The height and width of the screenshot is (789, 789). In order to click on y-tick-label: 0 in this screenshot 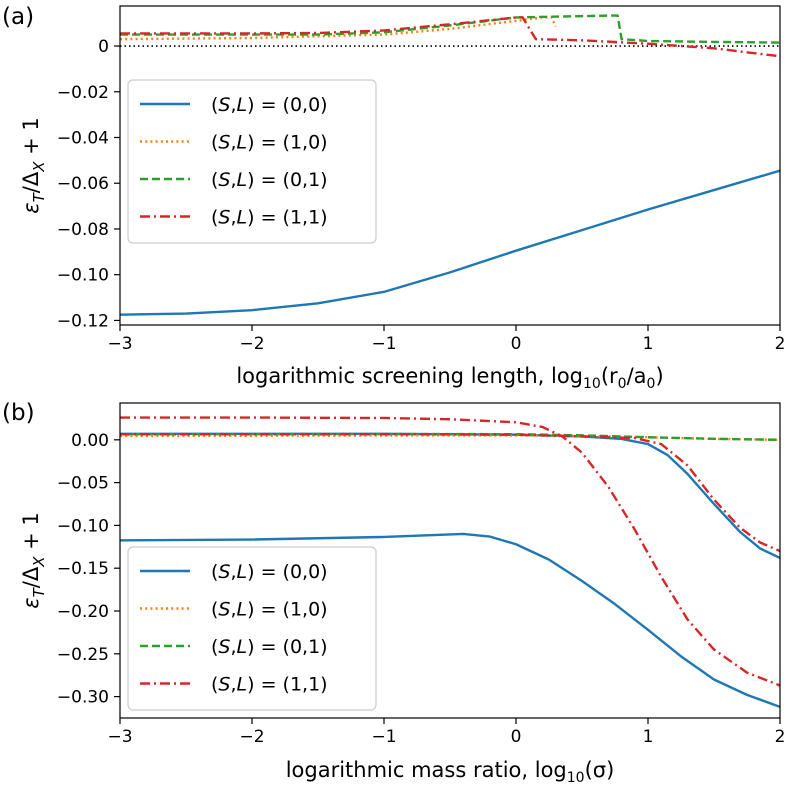, I will do `click(103, 47)`.